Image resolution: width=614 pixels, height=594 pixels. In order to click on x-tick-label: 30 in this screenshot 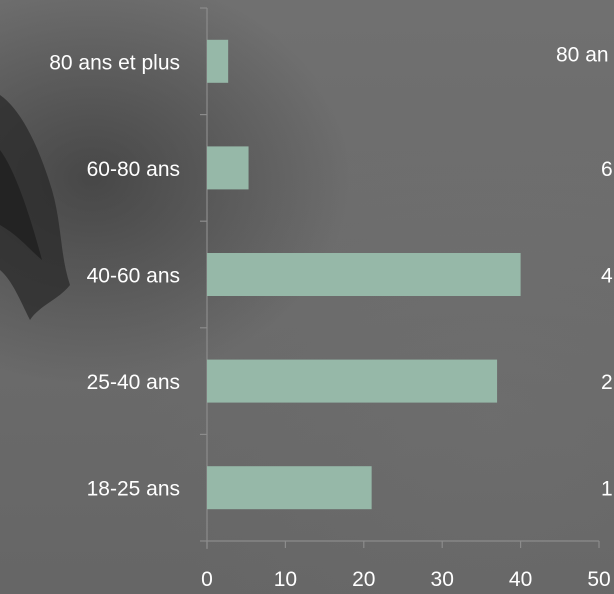, I will do `click(442, 579)`.